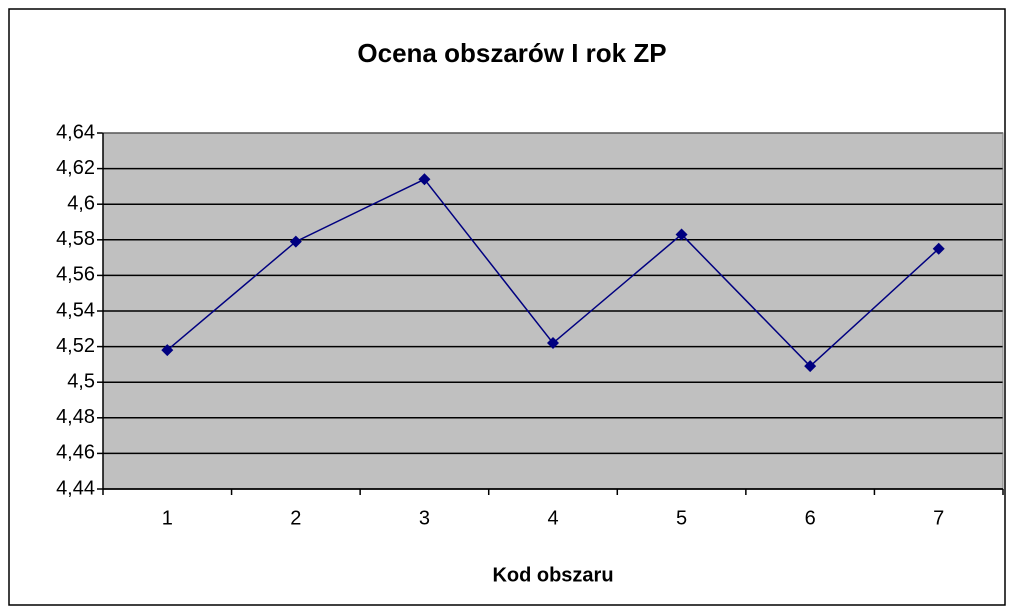 This screenshot has width=1010, height=613. I want to click on x-tick-label: 7, so click(938, 518).